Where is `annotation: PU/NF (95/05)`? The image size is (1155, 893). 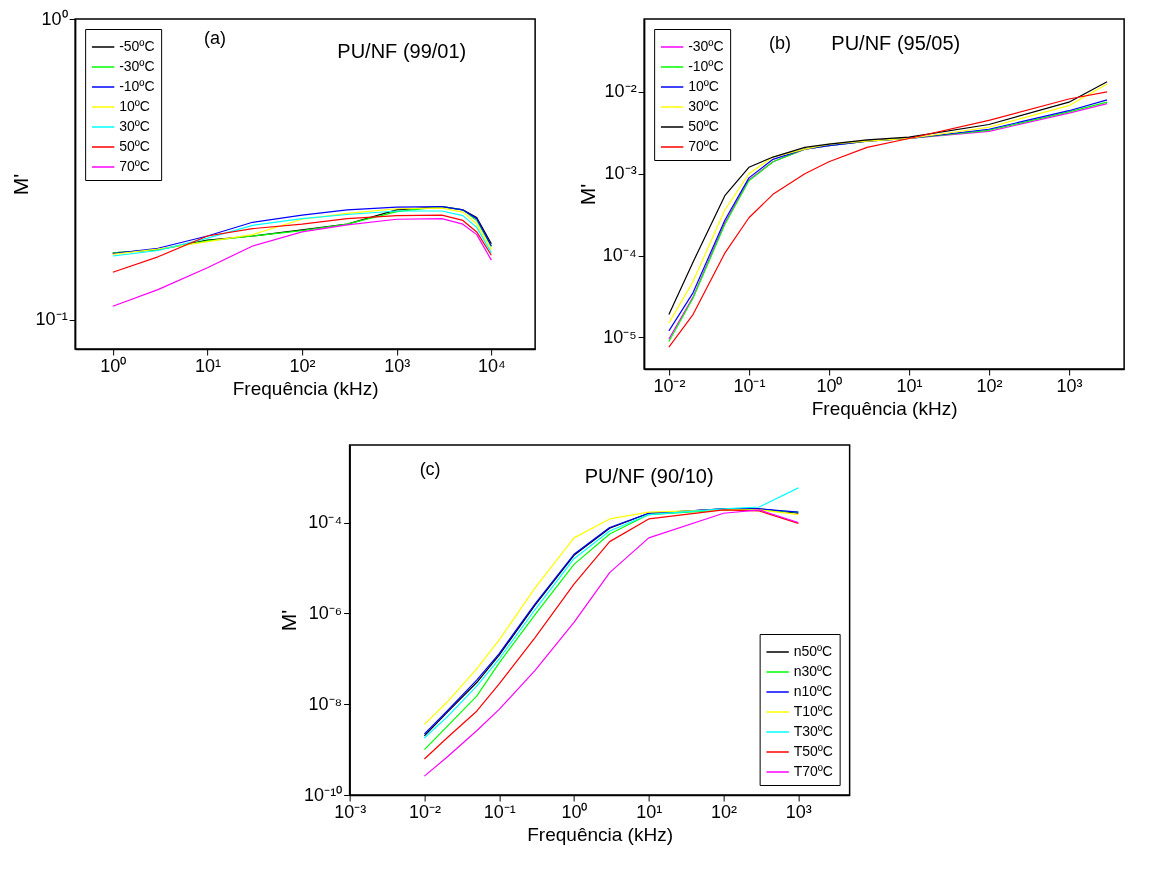
annotation: PU/NF (95/05) is located at coordinates (896, 42).